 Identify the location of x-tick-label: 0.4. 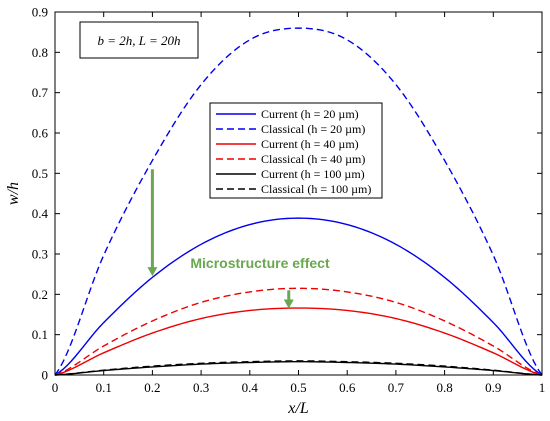
(250, 387).